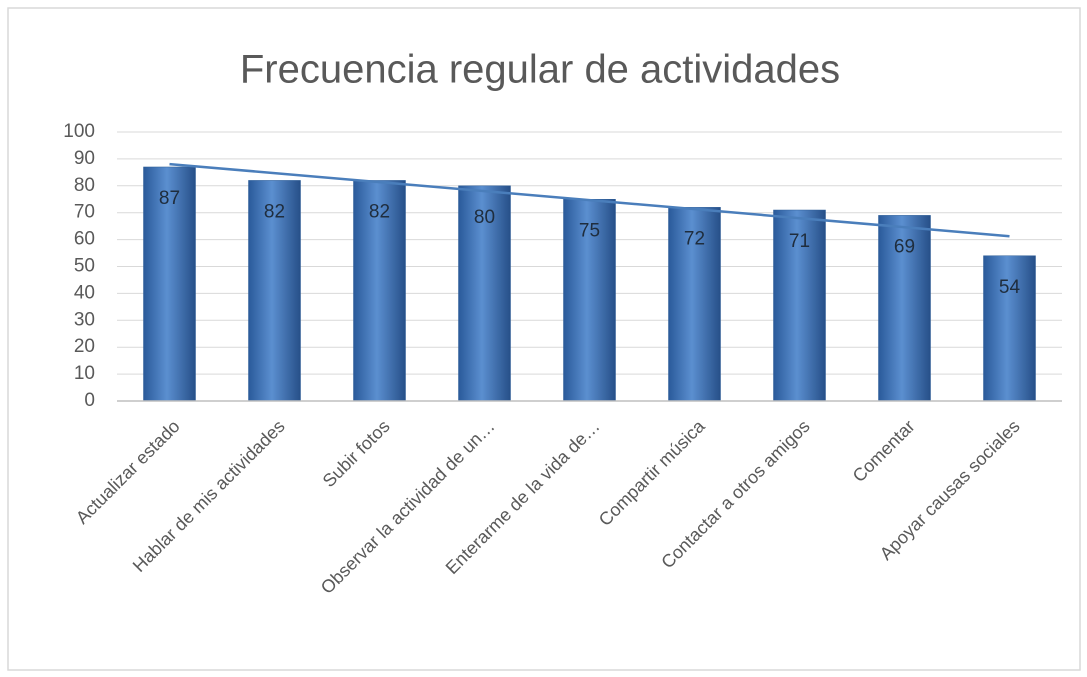  What do you see at coordinates (84, 346) in the screenshot?
I see `y-tick-label: 20` at bounding box center [84, 346].